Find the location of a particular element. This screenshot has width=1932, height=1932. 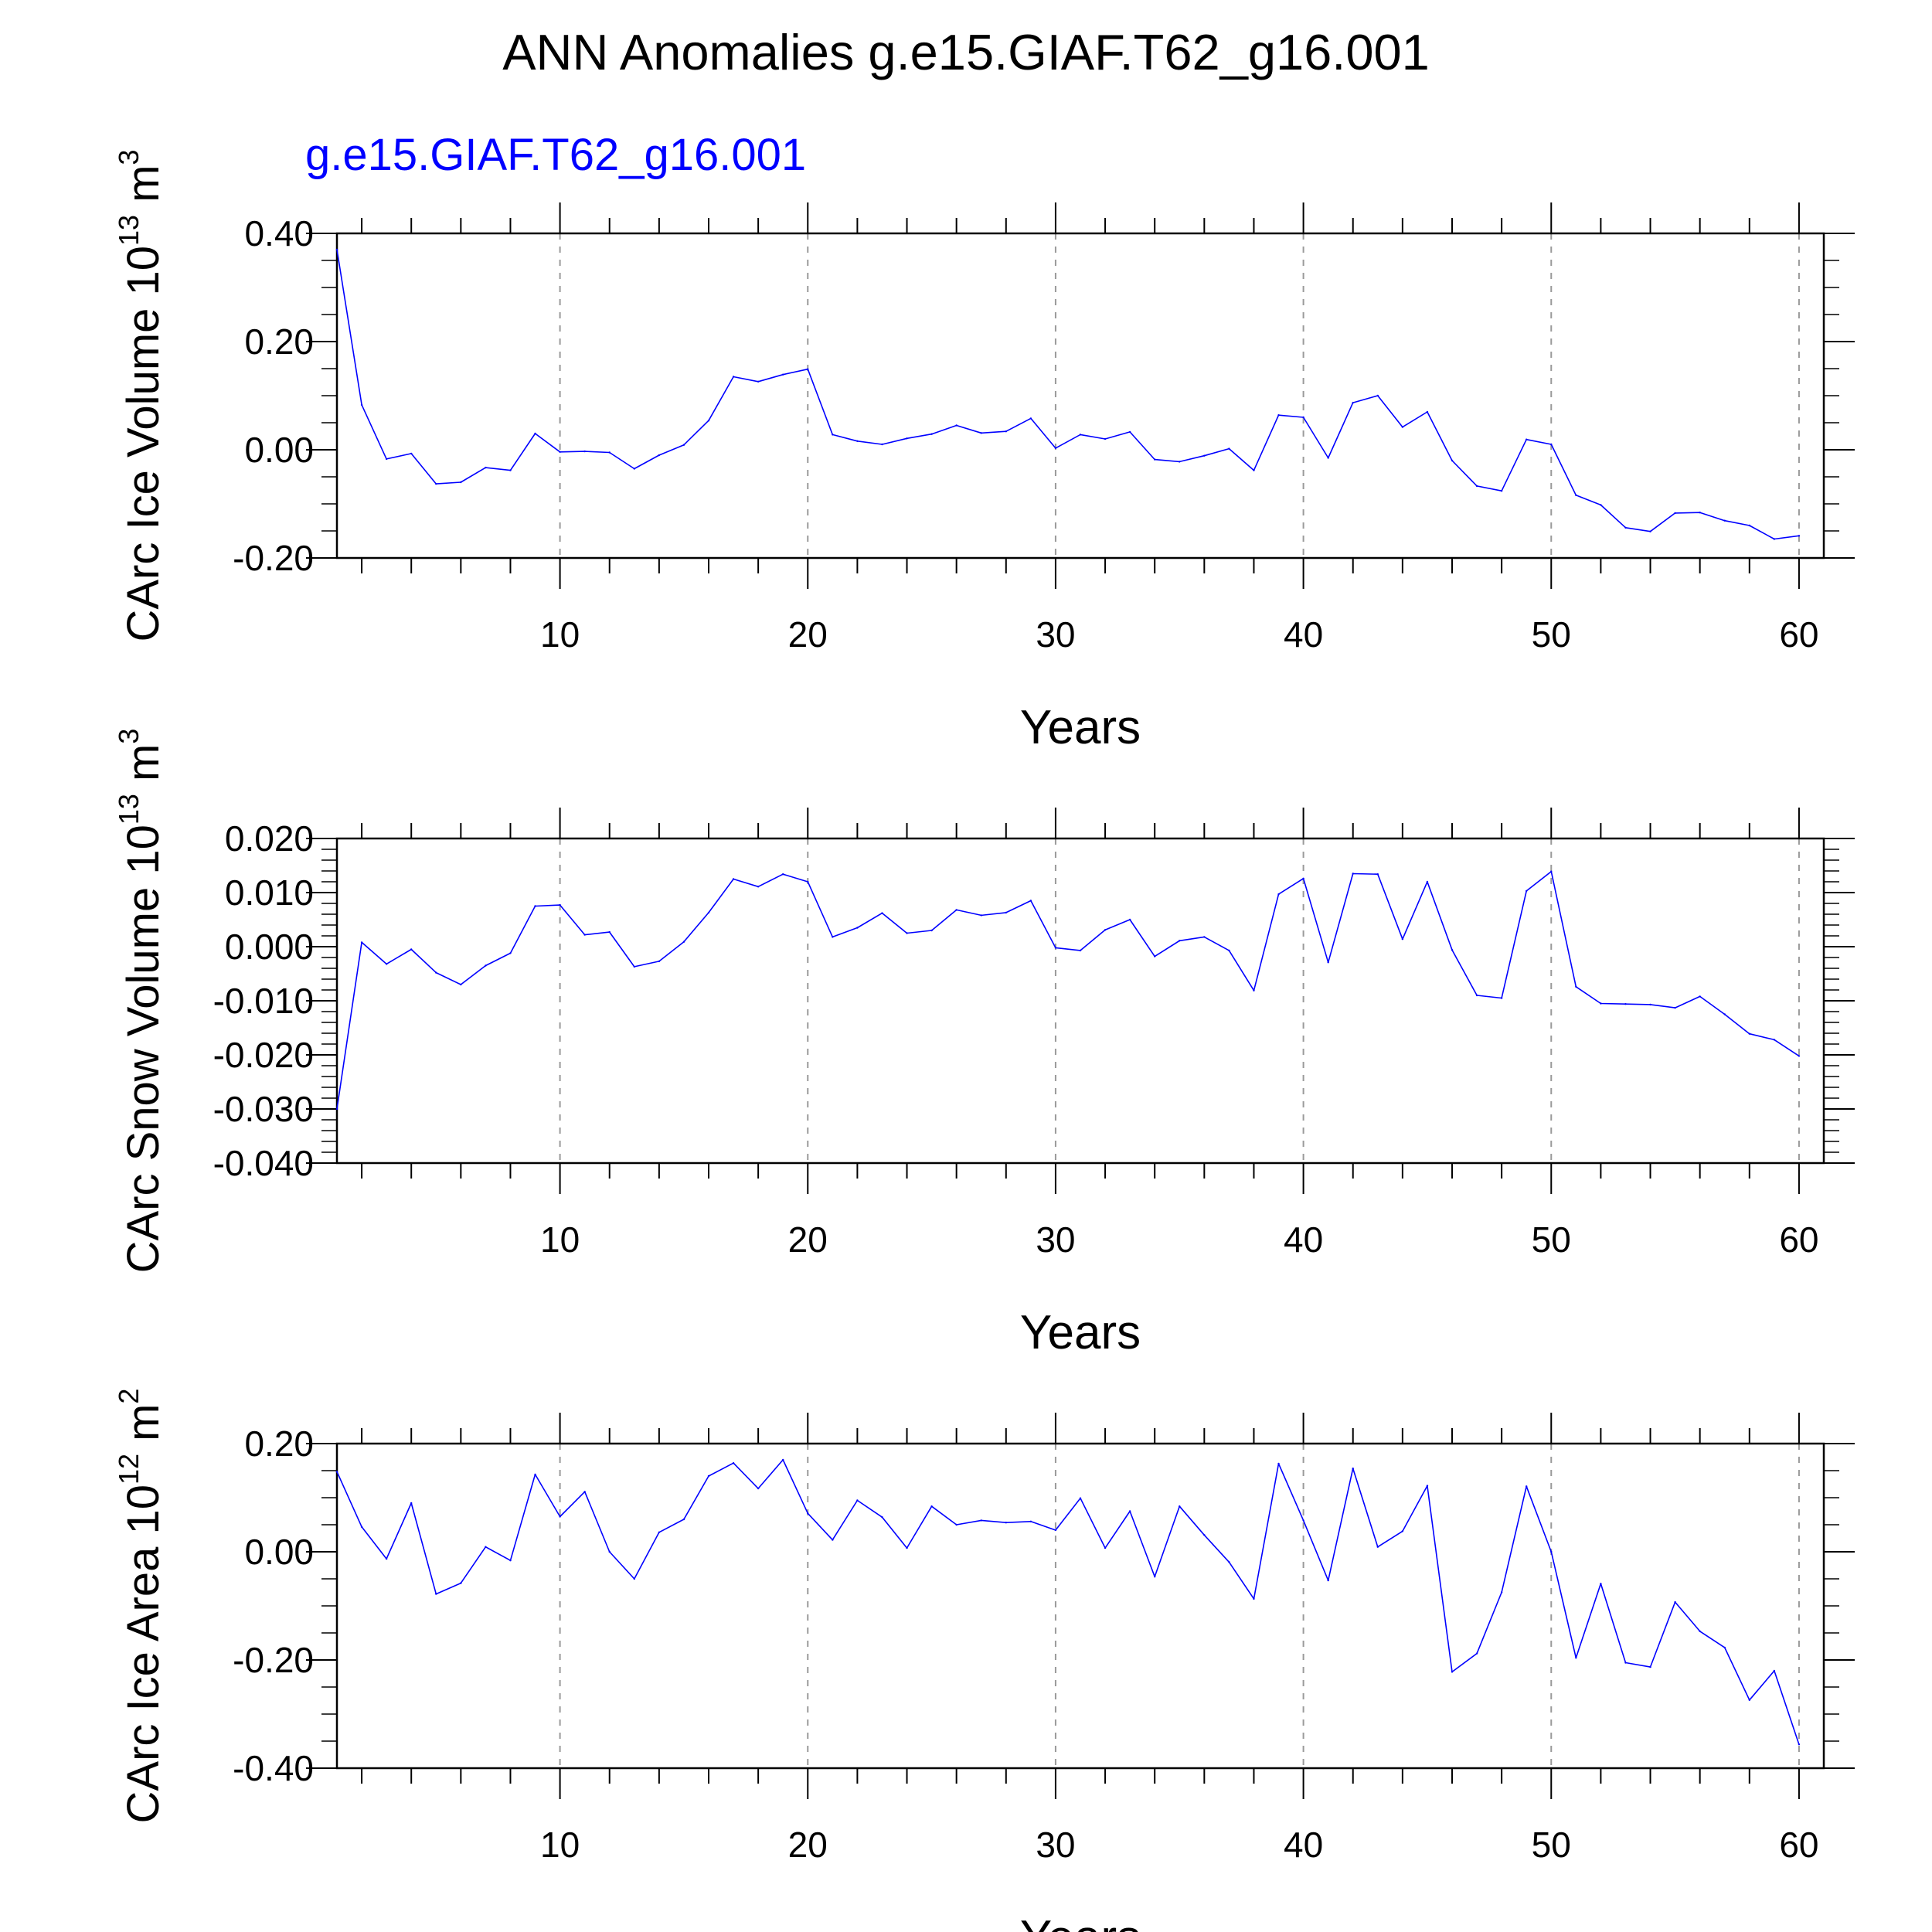

y-tick-label: 0.000 is located at coordinates (269, 947).